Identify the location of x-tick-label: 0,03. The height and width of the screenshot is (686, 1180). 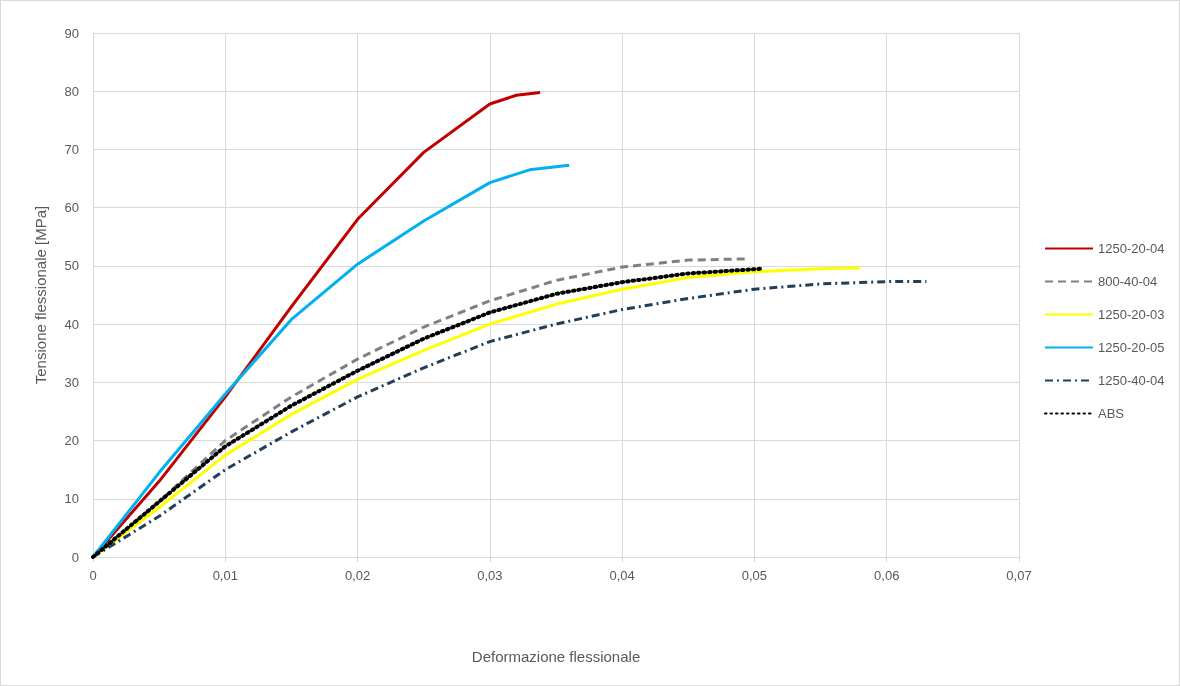
(490, 575).